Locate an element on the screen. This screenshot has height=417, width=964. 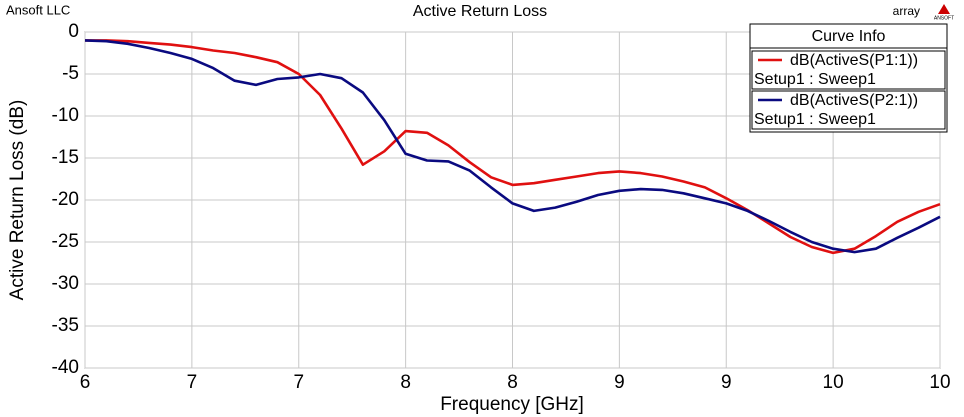
company: Ansoft LLC is located at coordinates (38, 9).